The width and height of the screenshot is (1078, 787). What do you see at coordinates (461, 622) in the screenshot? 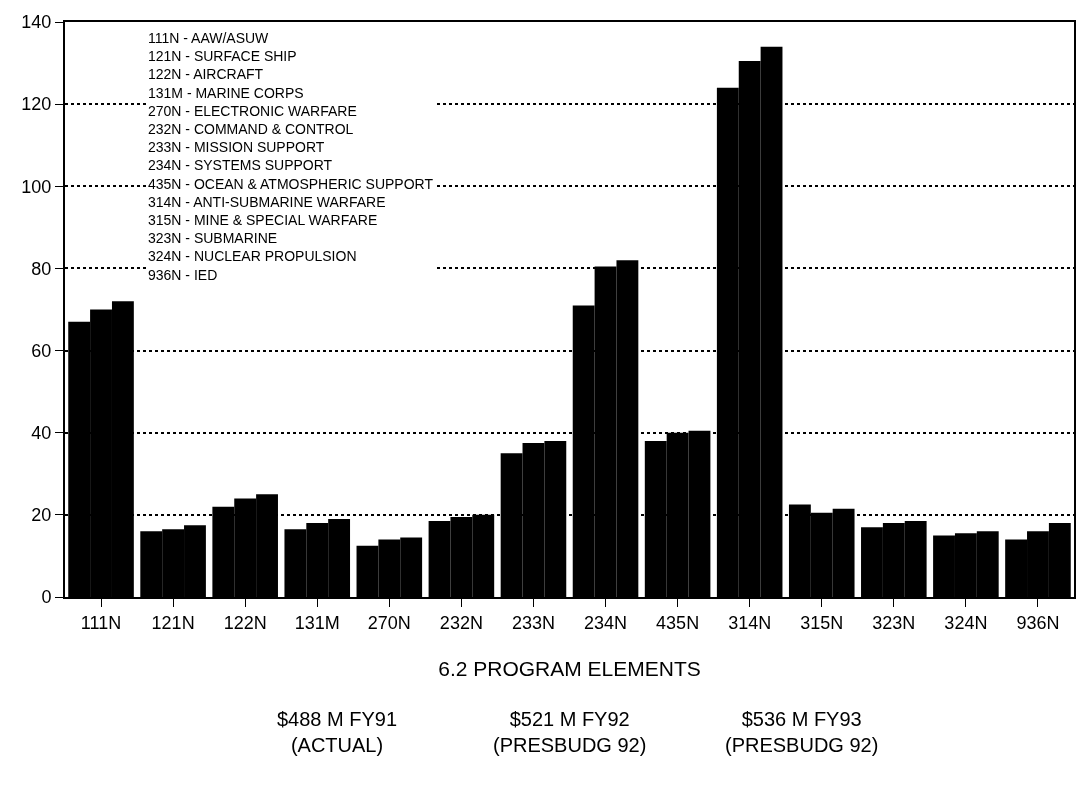
I see `x-tick-label: 232N` at bounding box center [461, 622].